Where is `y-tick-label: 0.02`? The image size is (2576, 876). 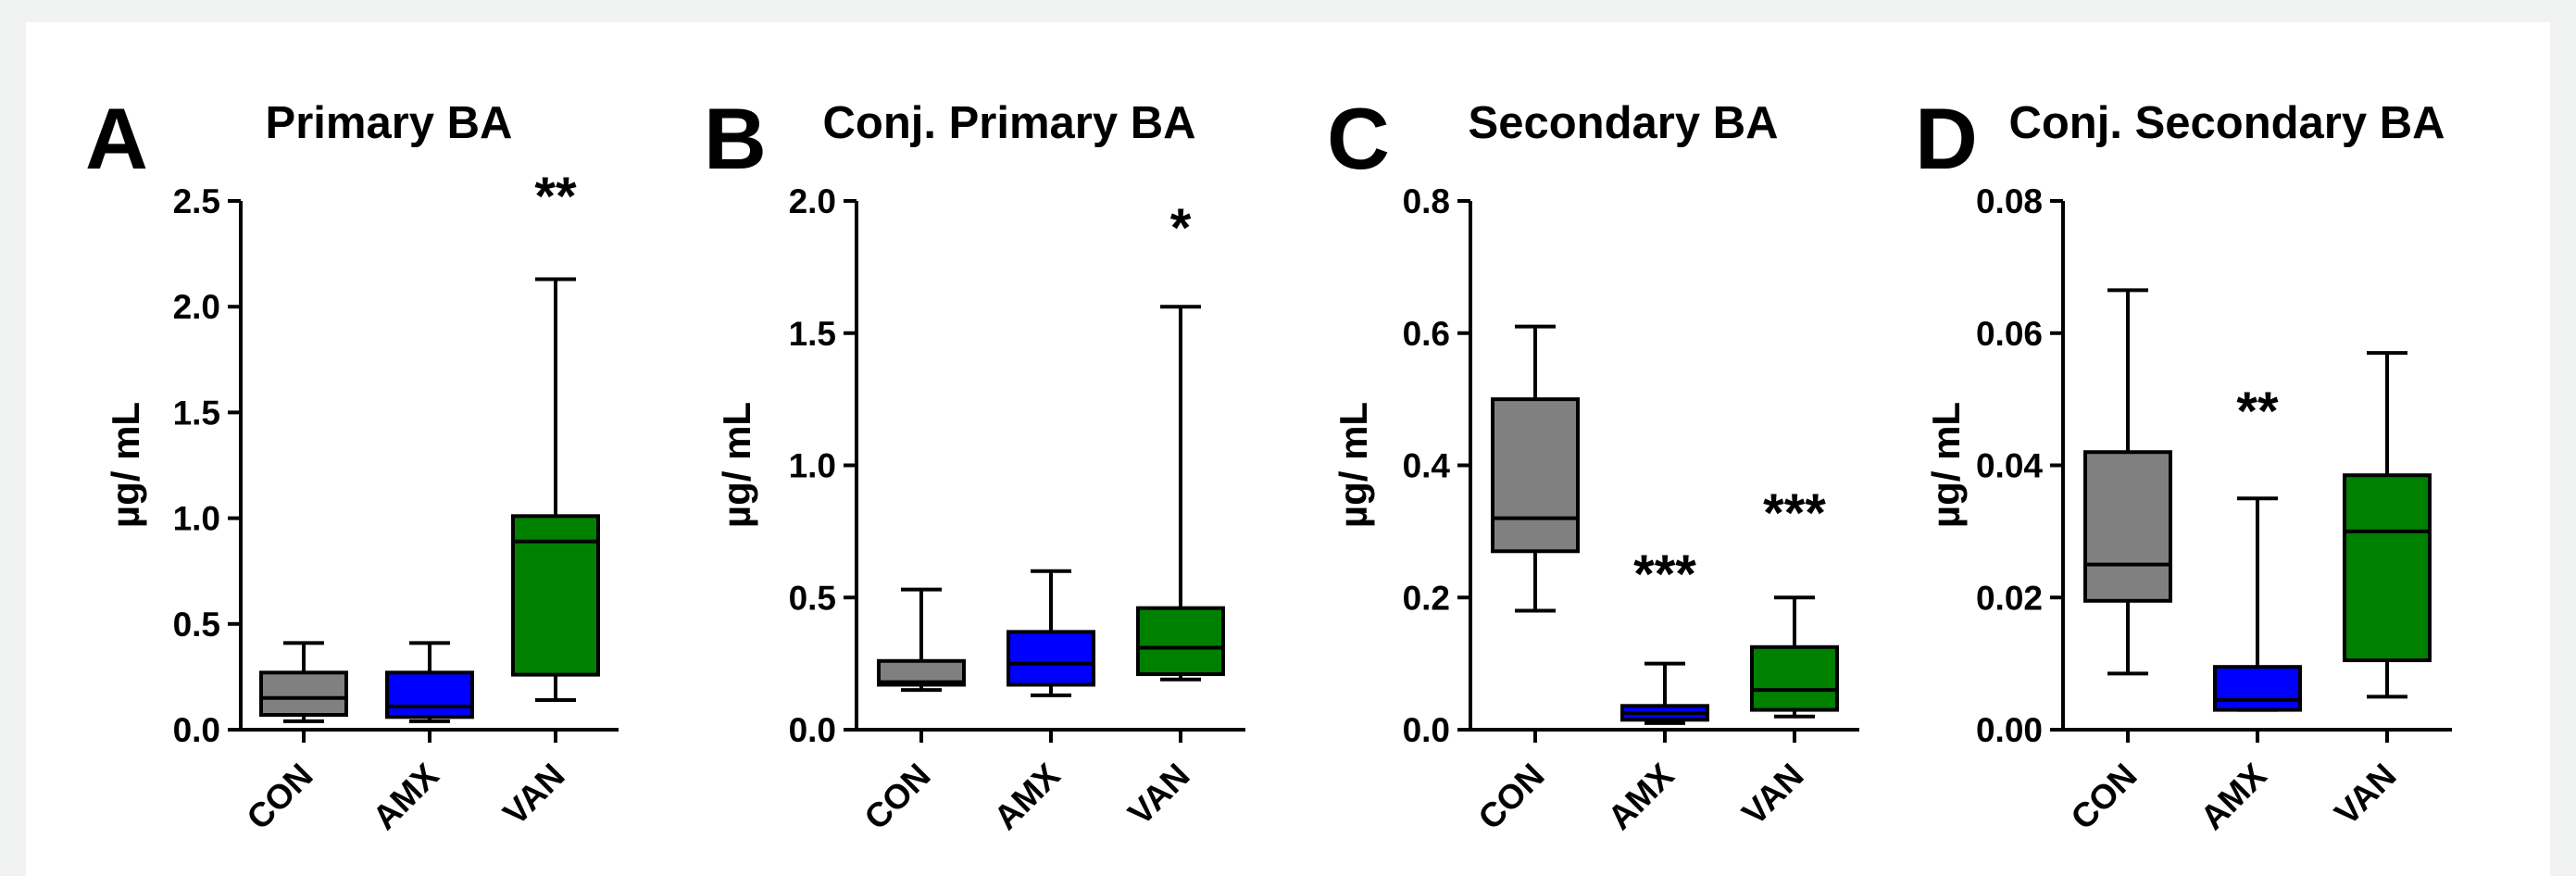
y-tick-label: 0.02 is located at coordinates (2010, 598).